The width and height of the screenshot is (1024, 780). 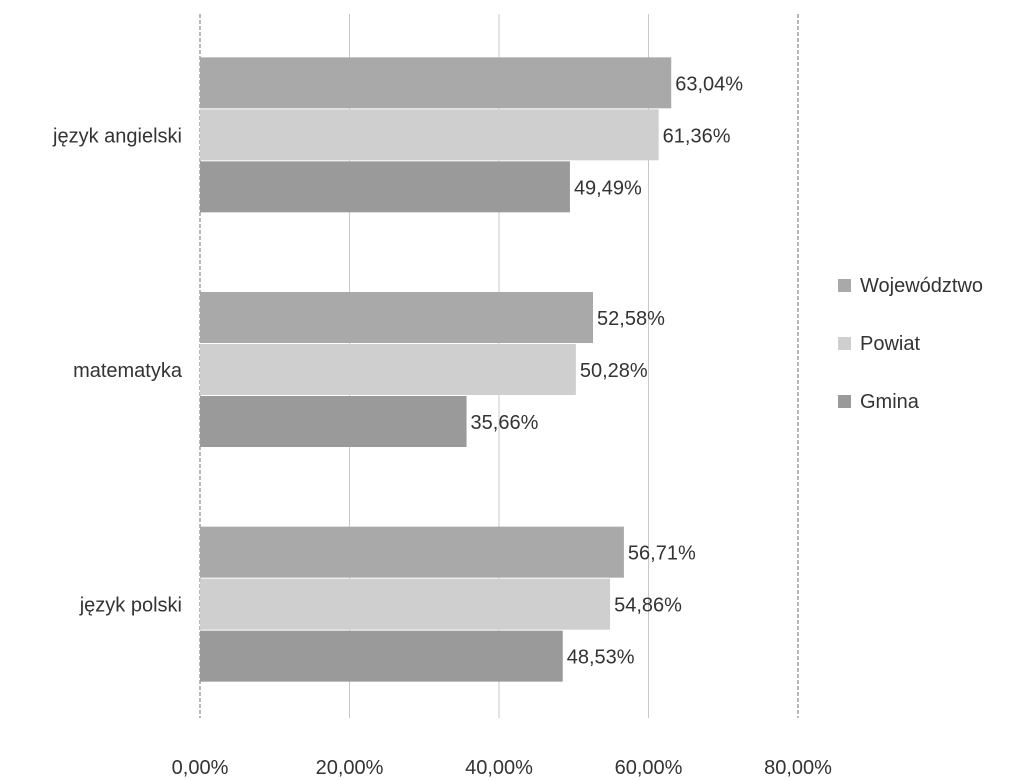 I want to click on data-label: 35,66%, so click(x=505, y=423).